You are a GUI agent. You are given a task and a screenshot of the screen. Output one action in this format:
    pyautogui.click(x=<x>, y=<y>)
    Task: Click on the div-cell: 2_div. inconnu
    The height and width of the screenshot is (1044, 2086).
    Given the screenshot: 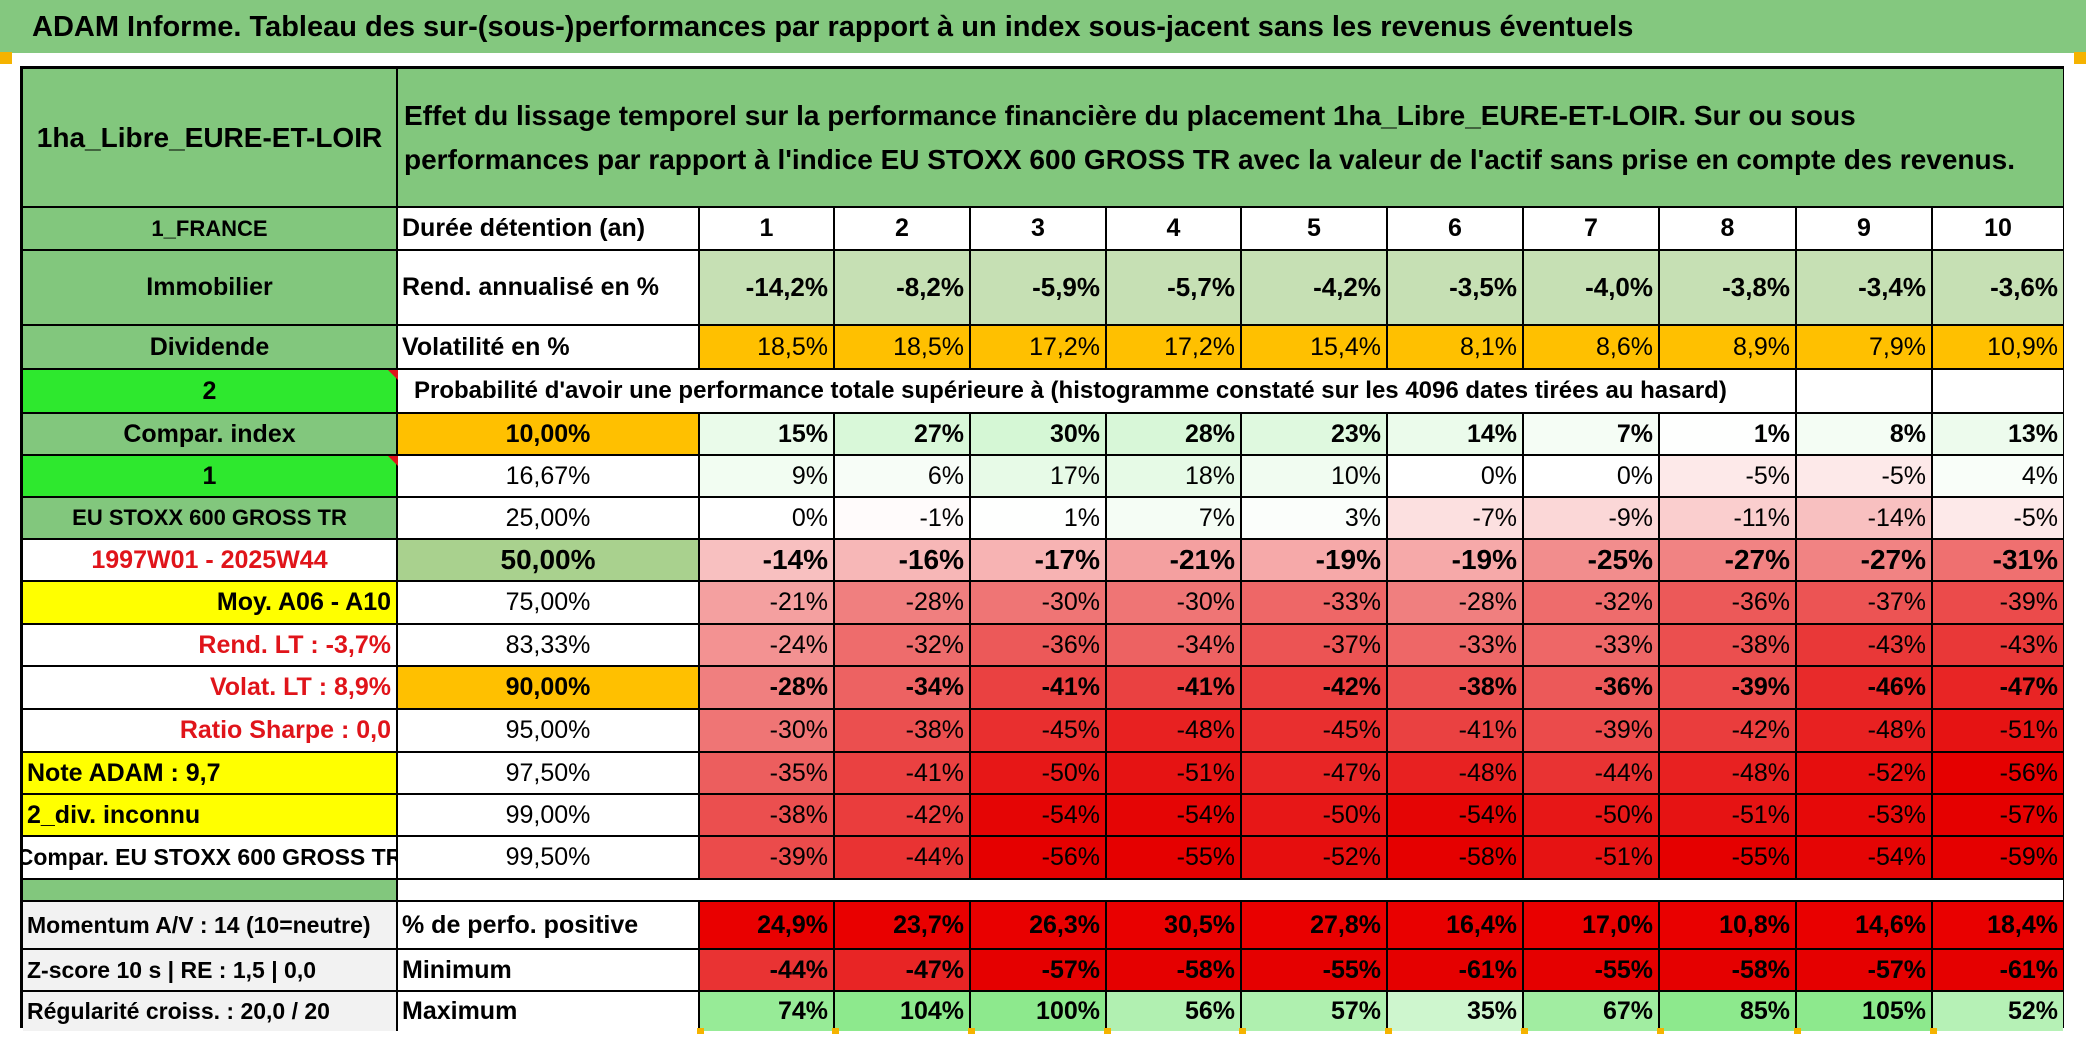 What is the action you would take?
    pyautogui.click(x=210, y=816)
    